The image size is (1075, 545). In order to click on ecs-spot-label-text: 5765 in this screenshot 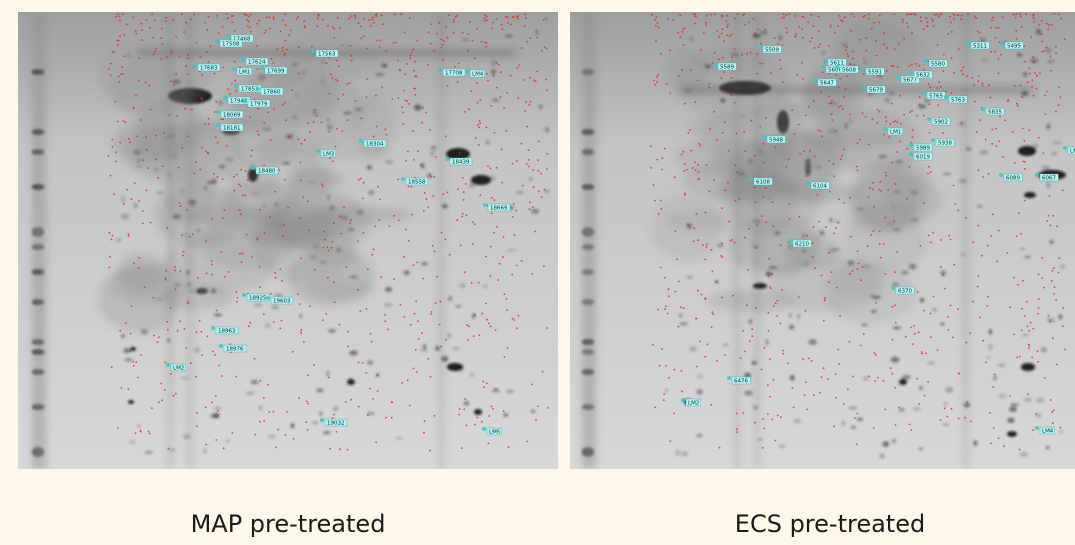, I will do `click(936, 97)`.